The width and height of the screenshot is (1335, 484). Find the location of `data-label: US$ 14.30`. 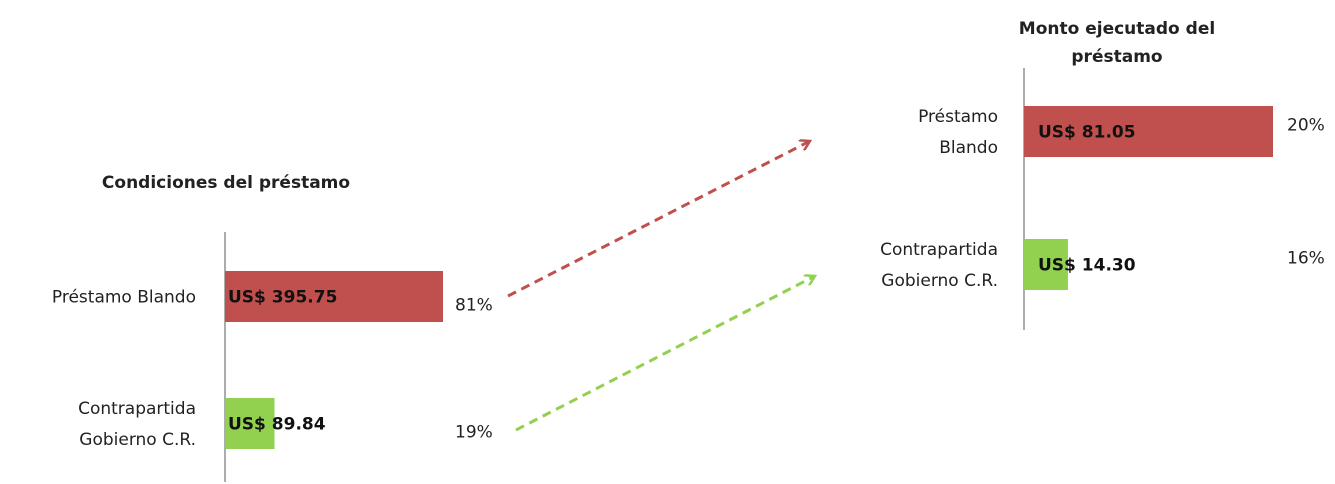

data-label: US$ 14.30 is located at coordinates (1087, 266).